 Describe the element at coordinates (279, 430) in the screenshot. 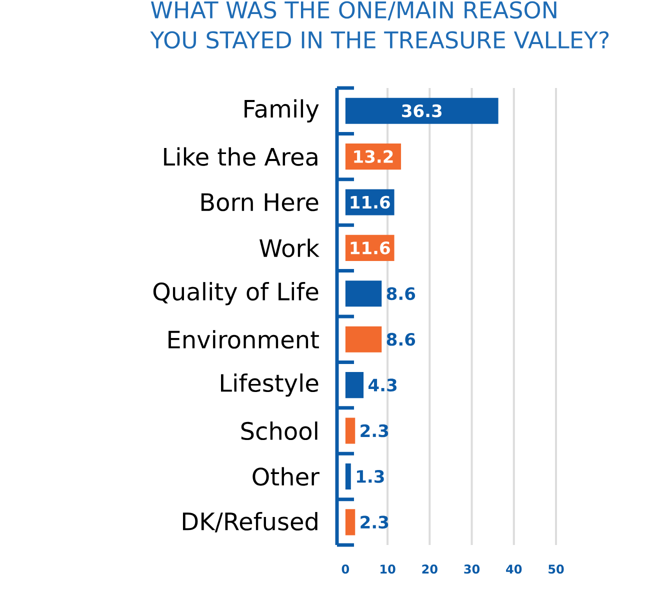

I see `y-tick-label: School` at that location.